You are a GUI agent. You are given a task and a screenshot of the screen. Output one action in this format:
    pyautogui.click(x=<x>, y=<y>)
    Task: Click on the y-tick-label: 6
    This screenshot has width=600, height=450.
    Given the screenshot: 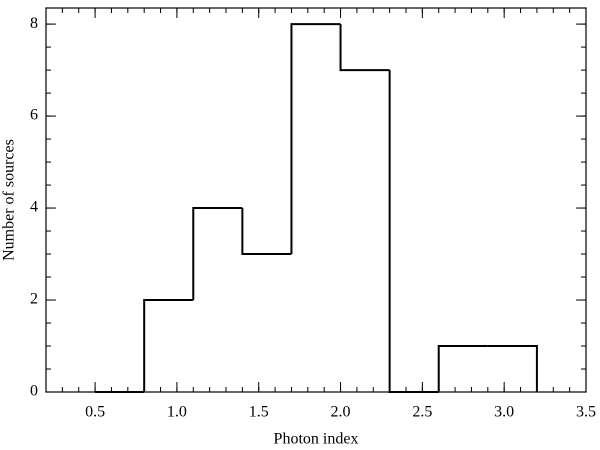 What is the action you would take?
    pyautogui.click(x=34, y=115)
    